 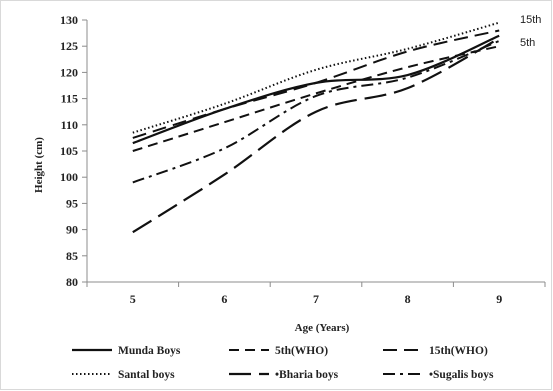 What do you see at coordinates (69, 125) in the screenshot?
I see `y-tick-label: 110` at bounding box center [69, 125].